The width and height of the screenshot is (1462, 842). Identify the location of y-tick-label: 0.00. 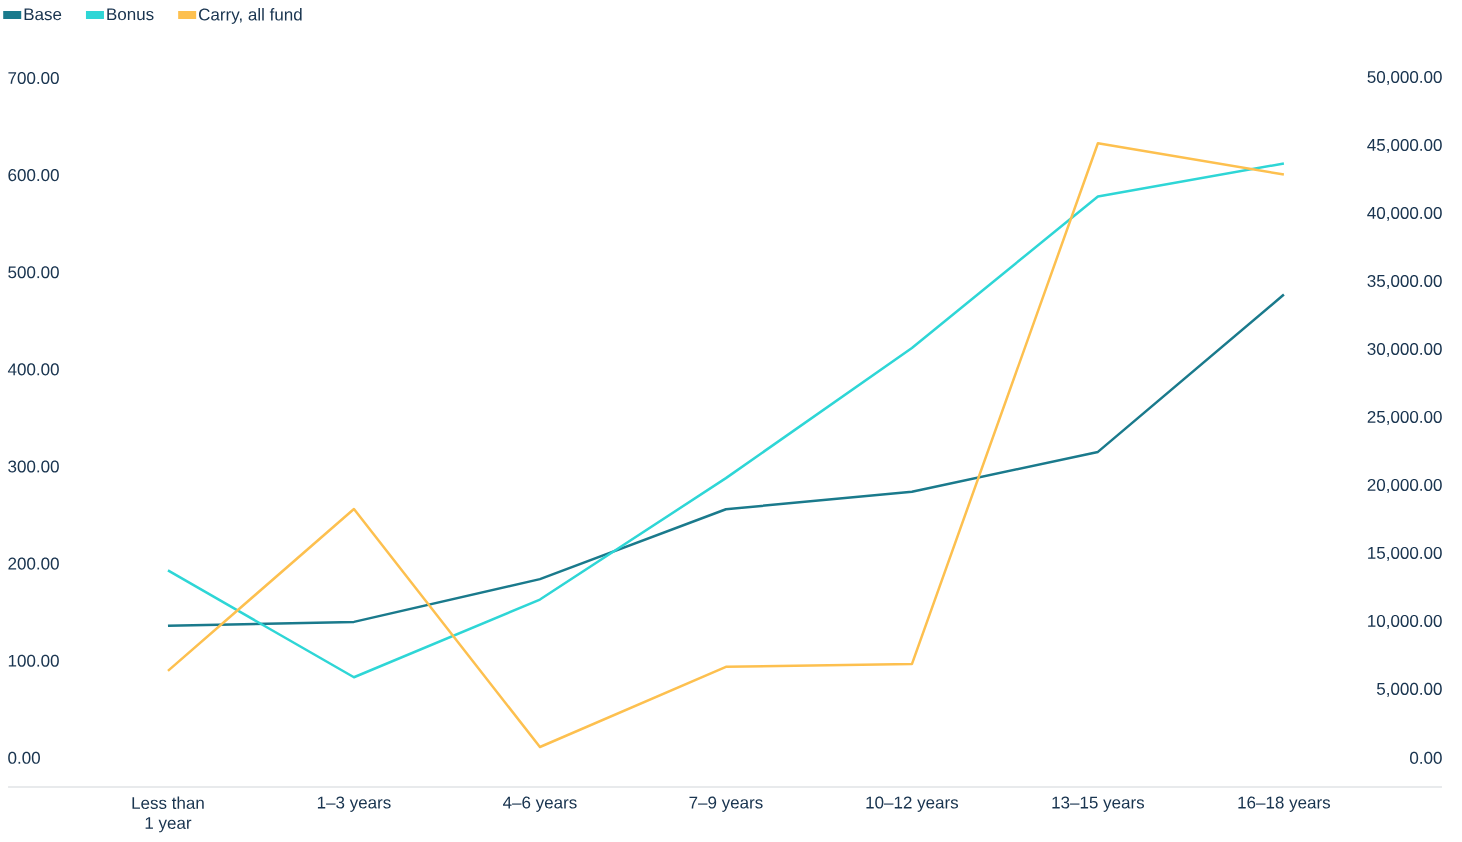
(24, 757).